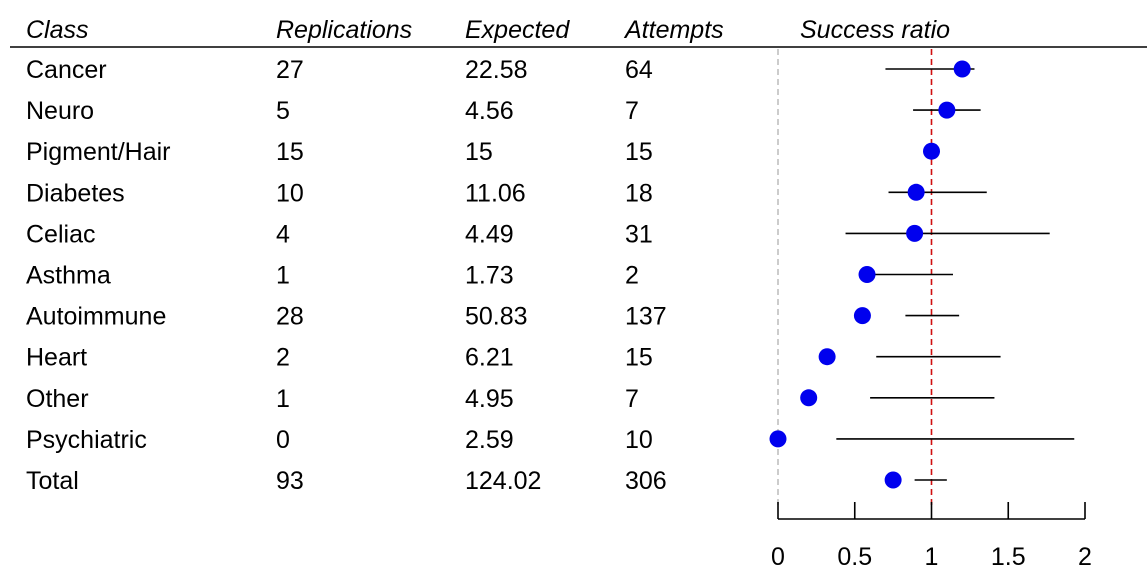 Image resolution: width=1147 pixels, height=572 pixels. What do you see at coordinates (60, 111) in the screenshot?
I see `row-neuro-class: Neuro` at bounding box center [60, 111].